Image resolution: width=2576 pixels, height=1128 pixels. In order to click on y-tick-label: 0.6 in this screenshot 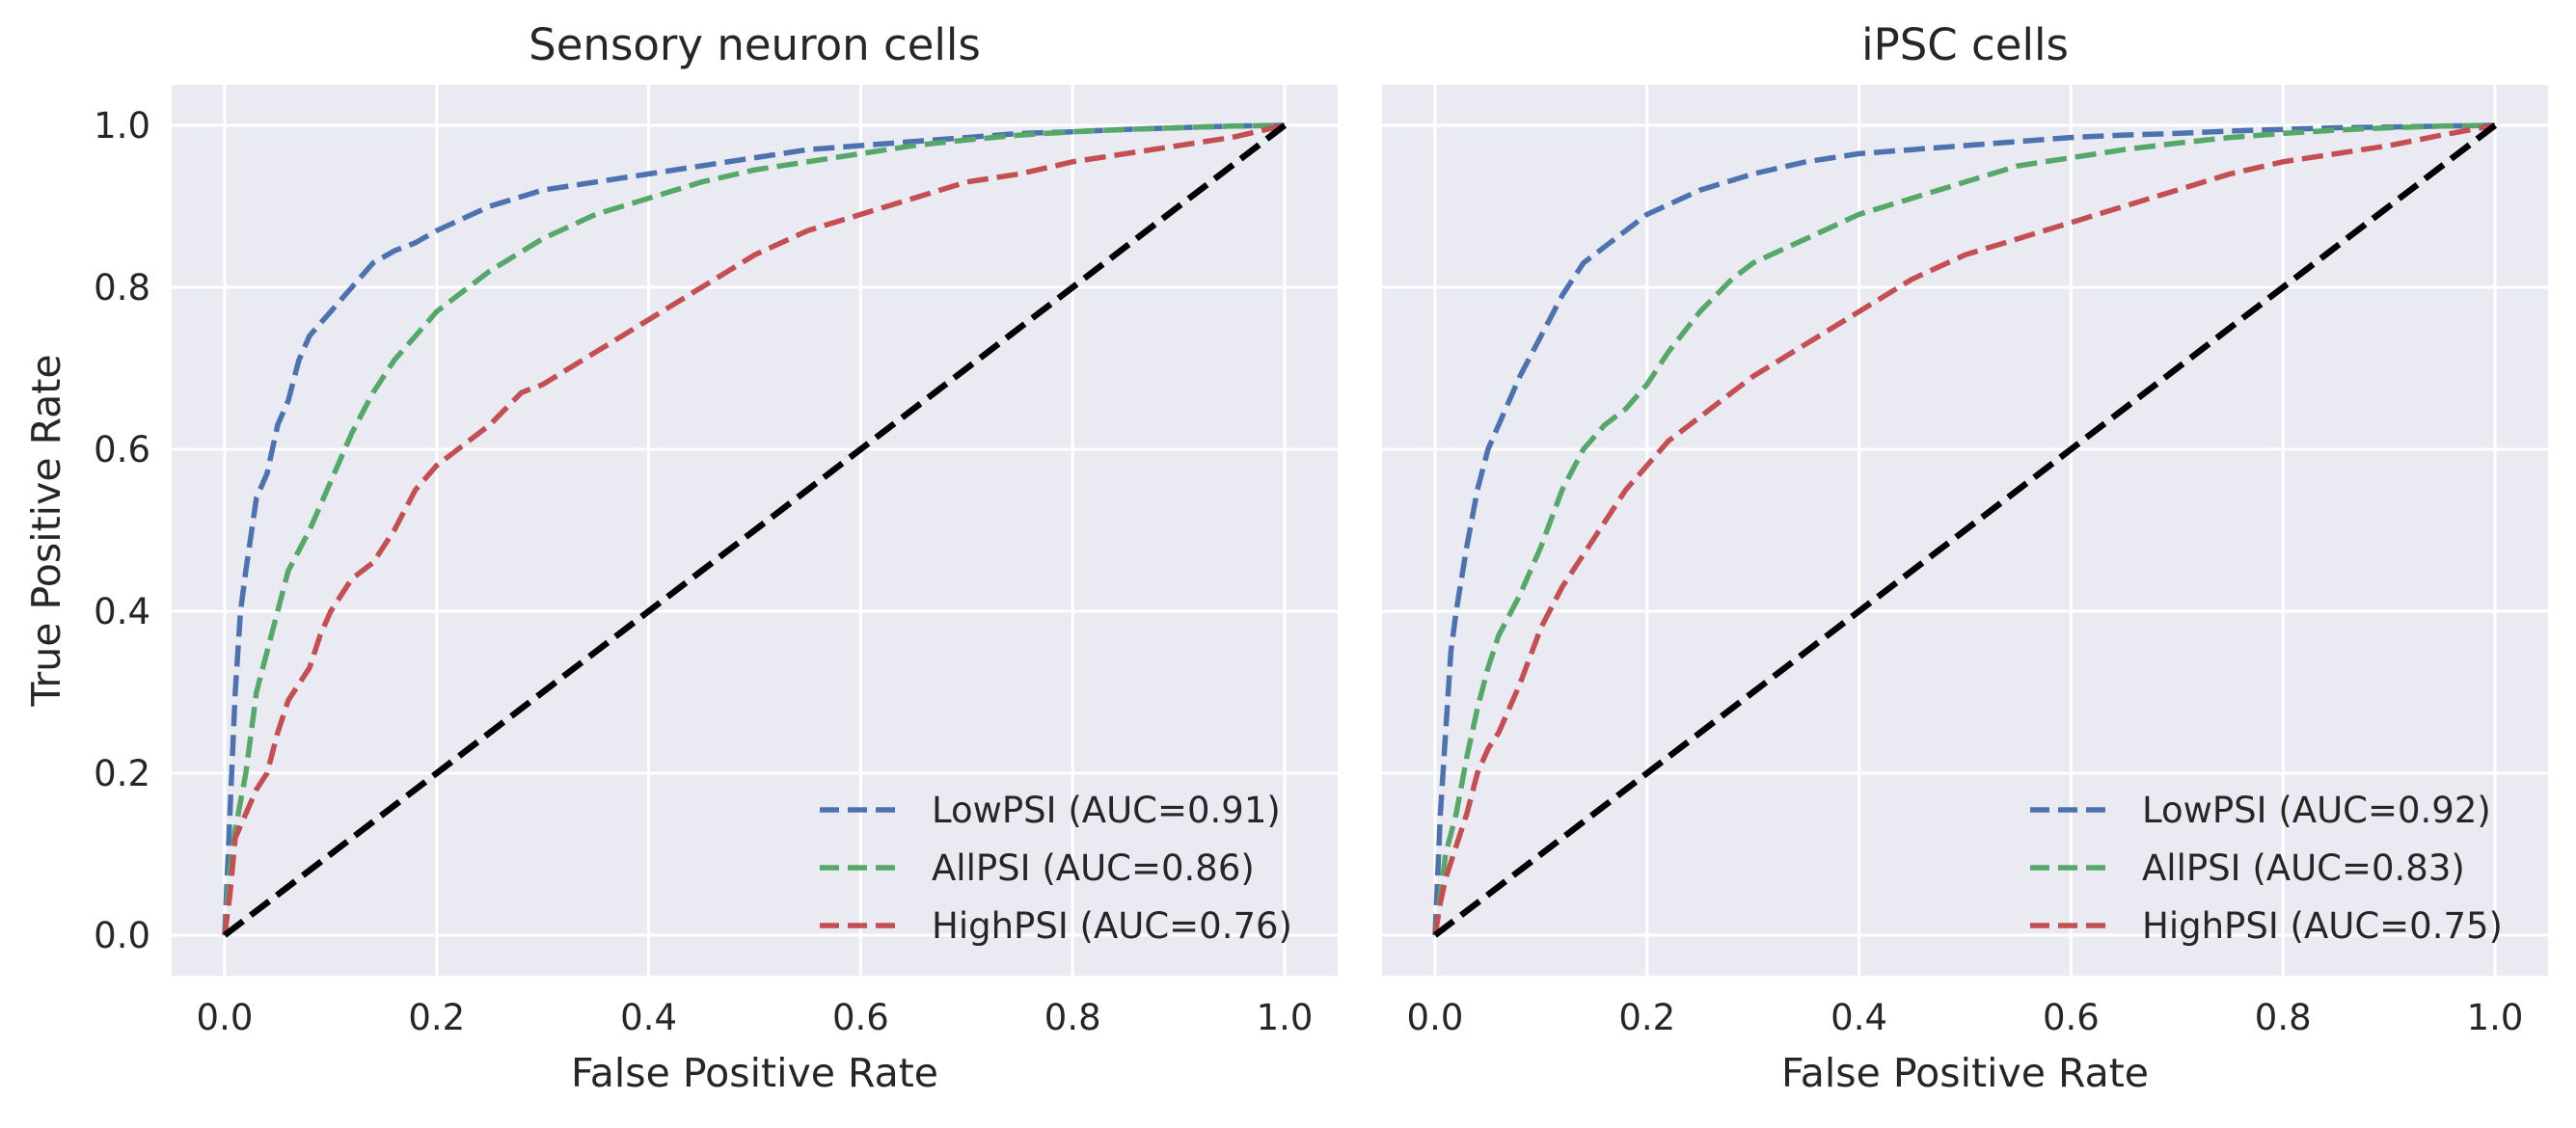, I will do `click(122, 449)`.